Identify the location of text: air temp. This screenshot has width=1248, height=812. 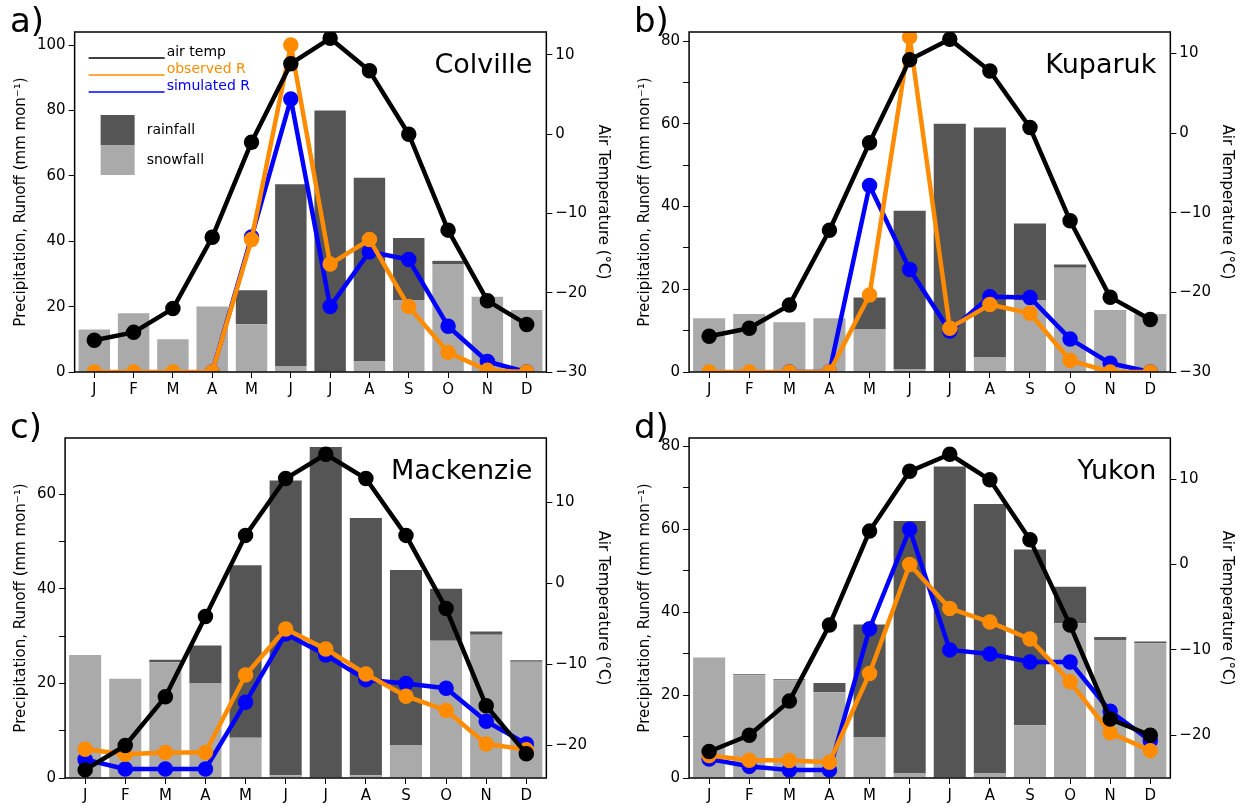
(196, 50).